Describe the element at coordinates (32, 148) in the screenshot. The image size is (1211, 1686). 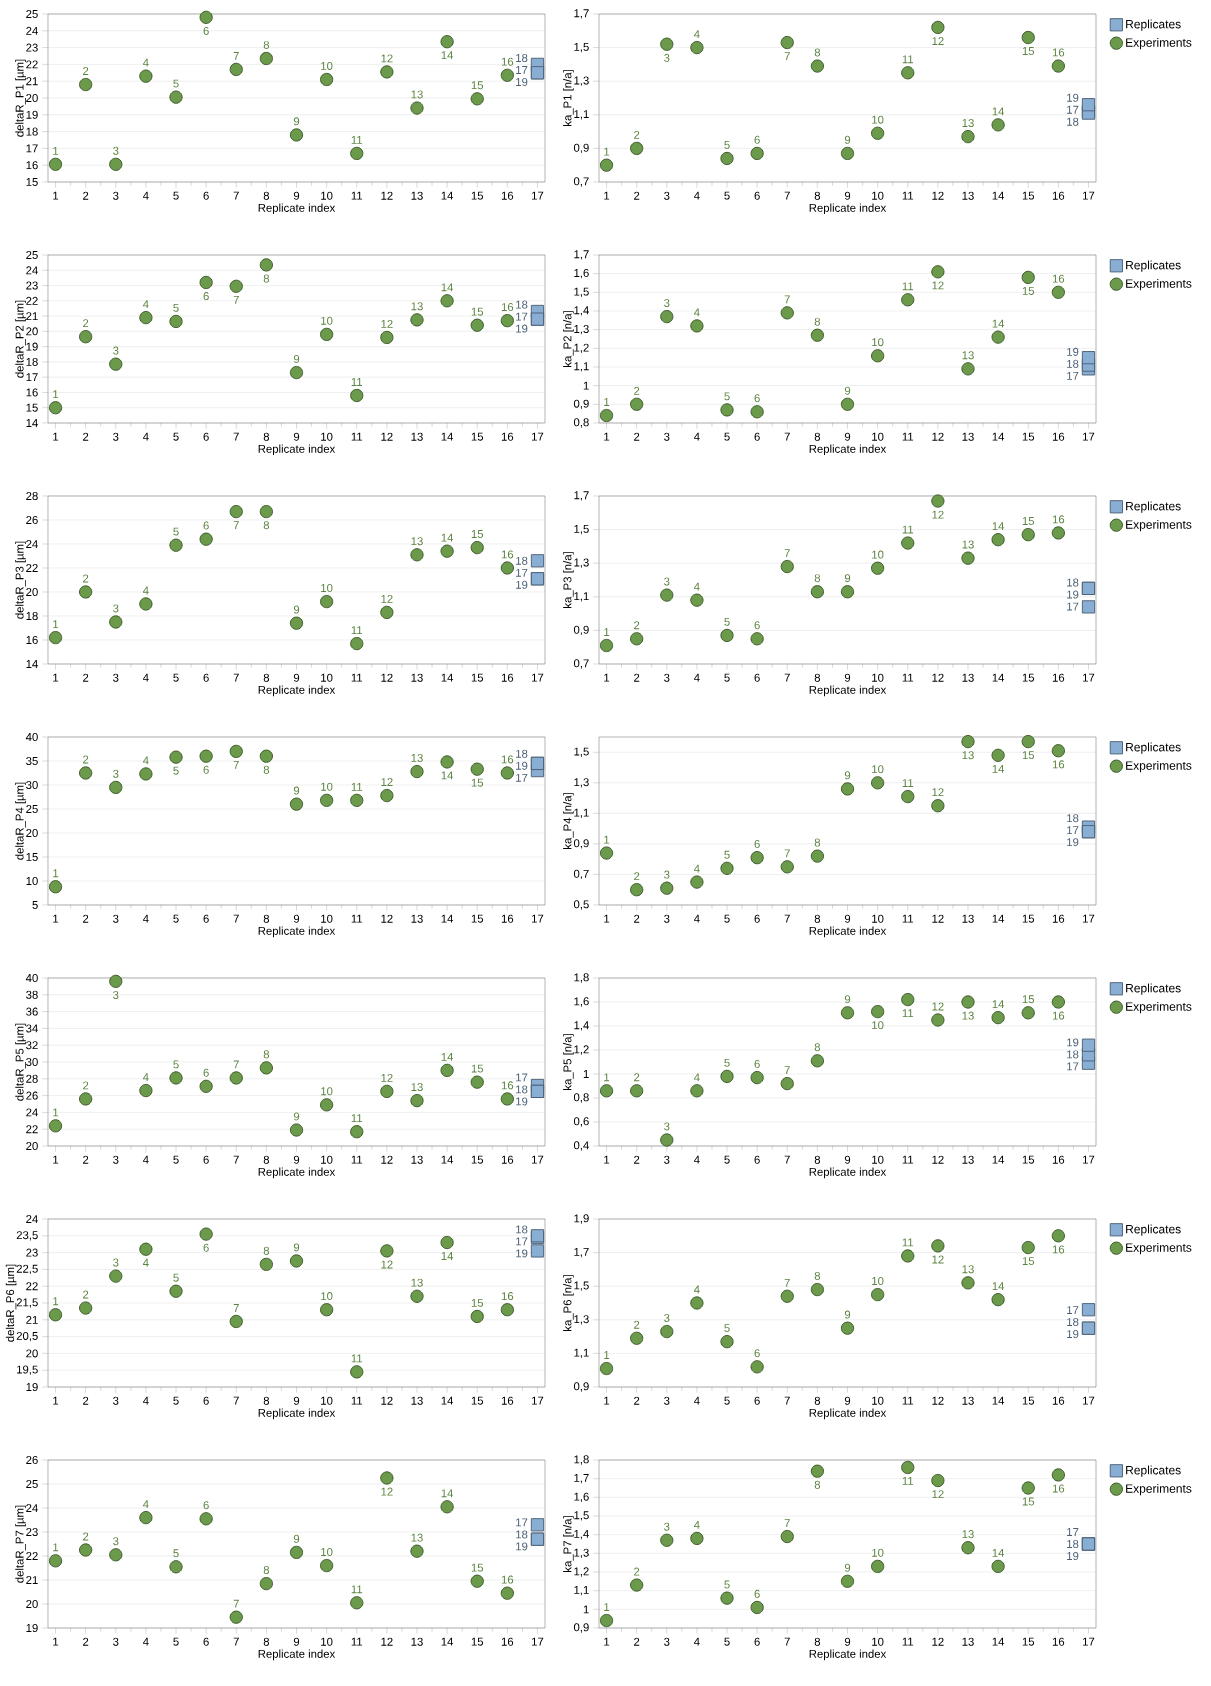
I see `y-tick-label: 17` at that location.